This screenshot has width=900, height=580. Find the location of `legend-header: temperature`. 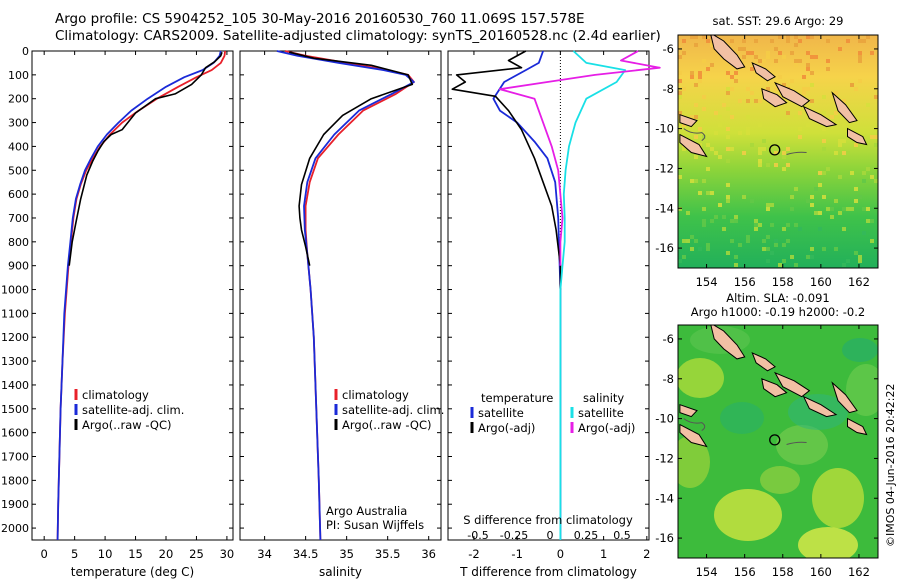

legend-header: temperature is located at coordinates (517, 398).